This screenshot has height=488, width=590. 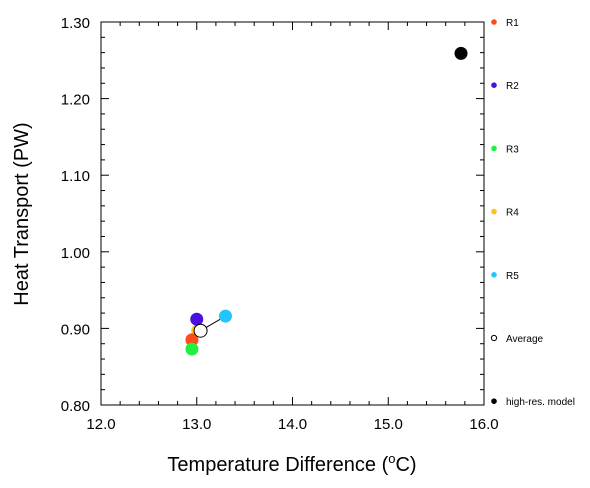 I want to click on x-tick-label: 15.0, so click(x=388, y=424).